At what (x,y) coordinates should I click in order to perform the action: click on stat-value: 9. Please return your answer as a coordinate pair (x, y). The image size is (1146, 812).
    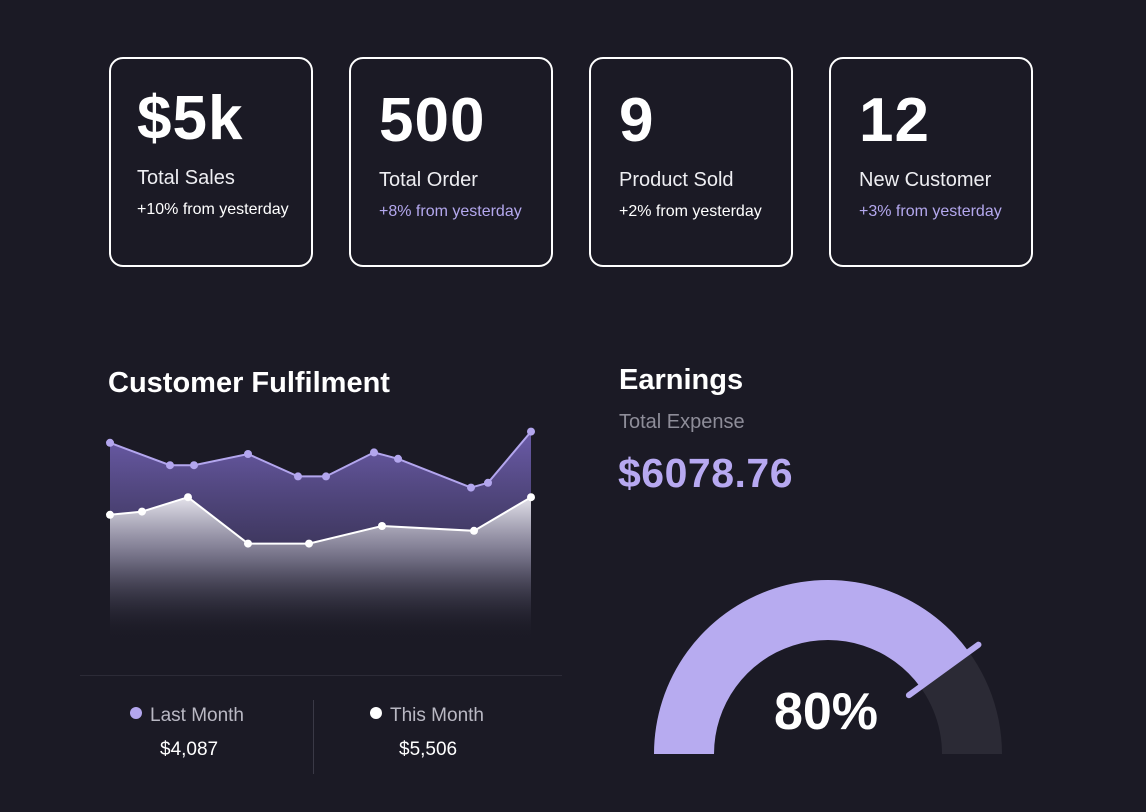
    Looking at the image, I should click on (637, 120).